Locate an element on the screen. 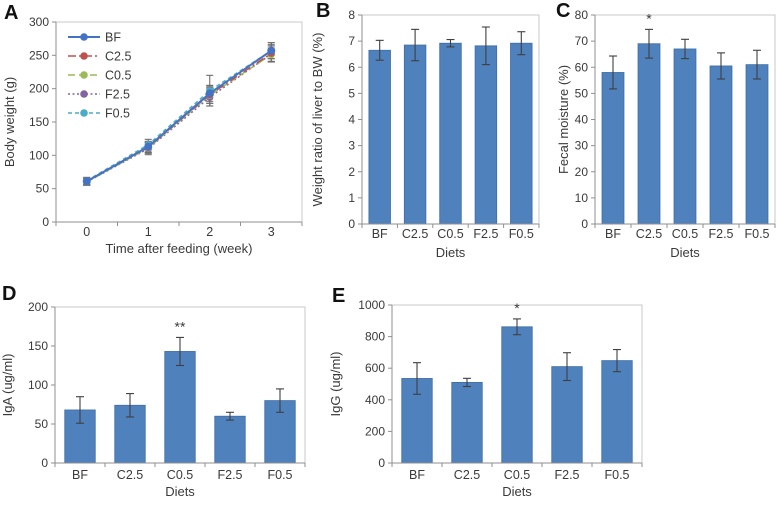 Image resolution: width=778 pixels, height=508 pixels. svg-text: Fecal moisture (%) is located at coordinates (563, 119).